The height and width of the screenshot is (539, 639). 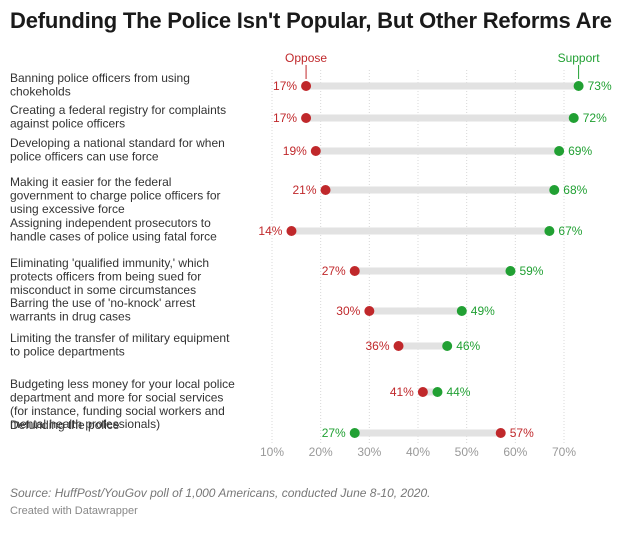 I want to click on support-value-label: 46%, so click(x=468, y=346).